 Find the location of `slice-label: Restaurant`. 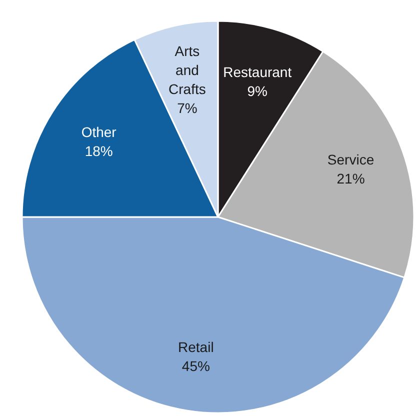

slice-label: Restaurant is located at coordinates (257, 72).